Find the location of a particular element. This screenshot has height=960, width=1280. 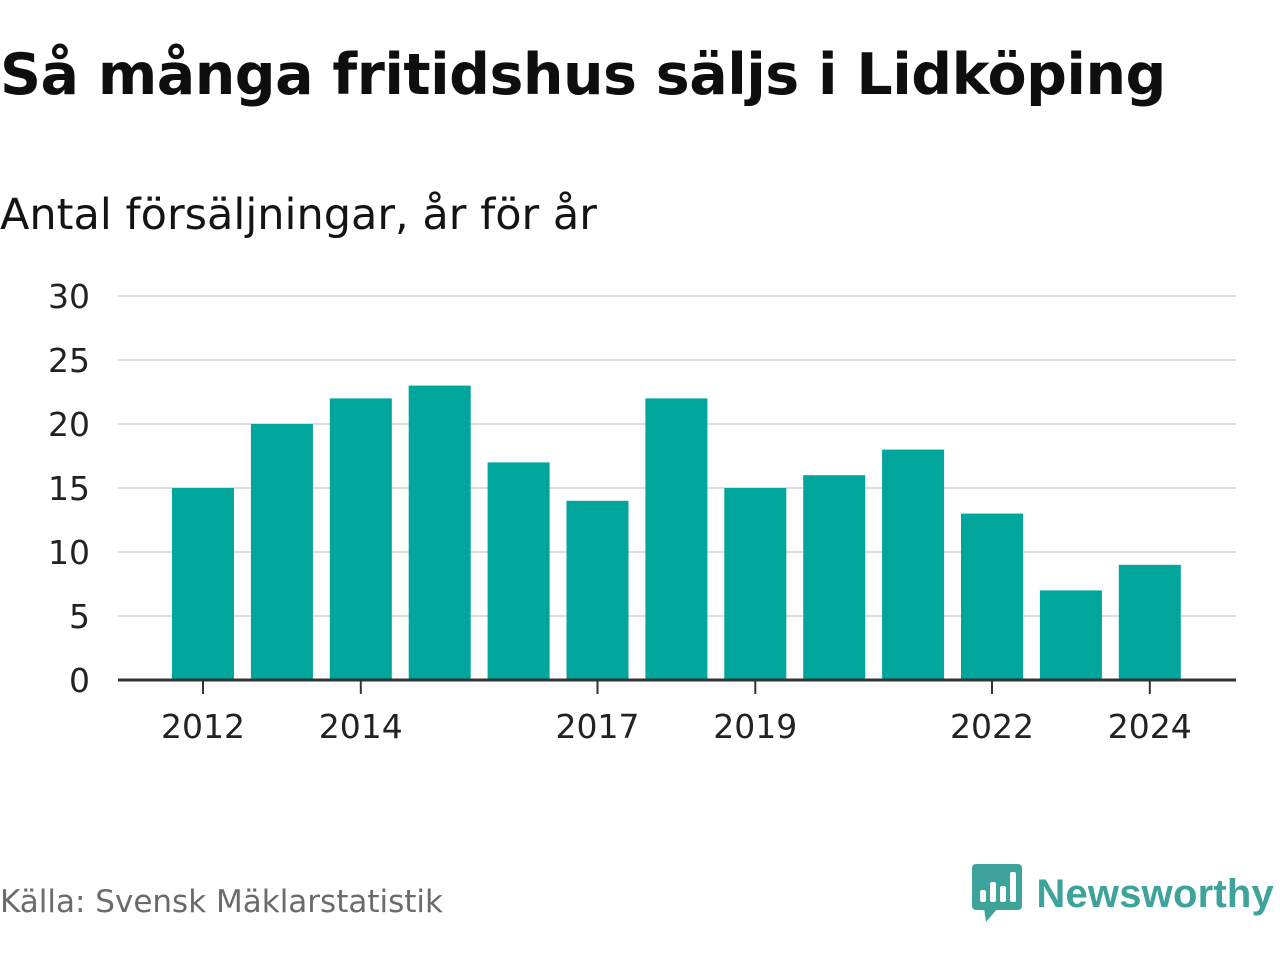

chart-subtitle: Antal försäljningar, år för år is located at coordinates (298, 215).